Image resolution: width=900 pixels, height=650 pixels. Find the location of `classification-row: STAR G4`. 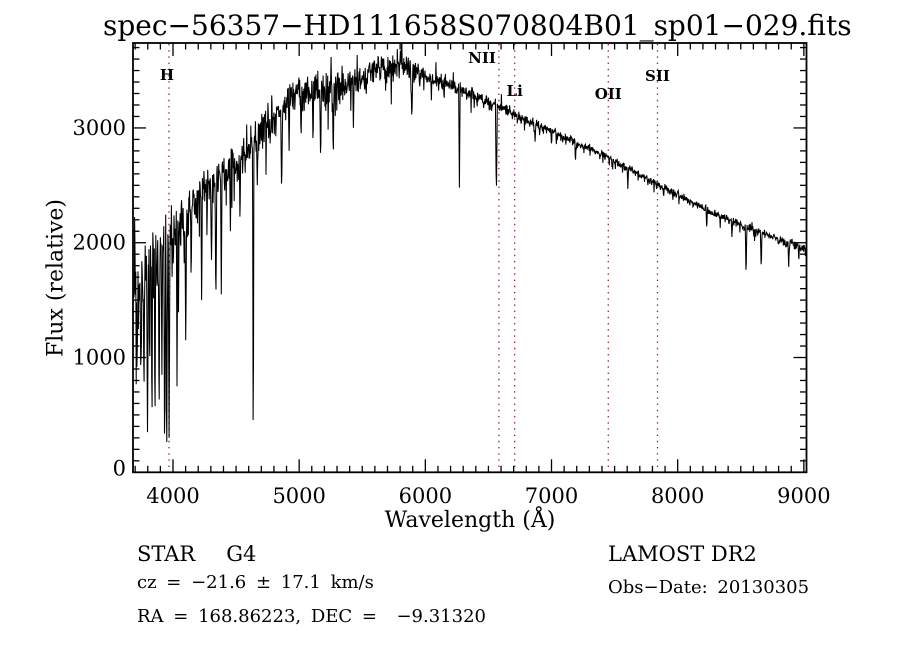

classification-row: STAR G4 is located at coordinates (196, 554).